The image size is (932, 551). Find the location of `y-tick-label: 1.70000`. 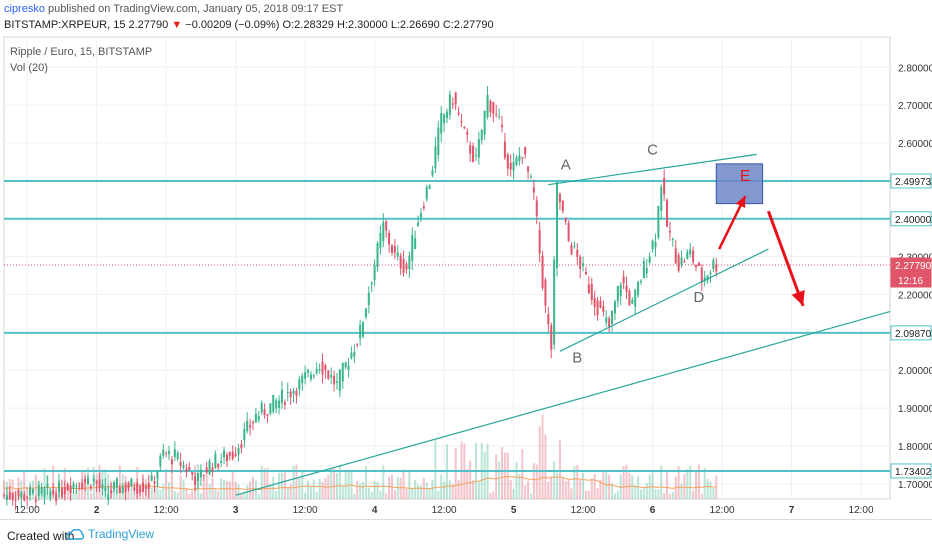

y-tick-label: 1.70000 is located at coordinates (915, 485).